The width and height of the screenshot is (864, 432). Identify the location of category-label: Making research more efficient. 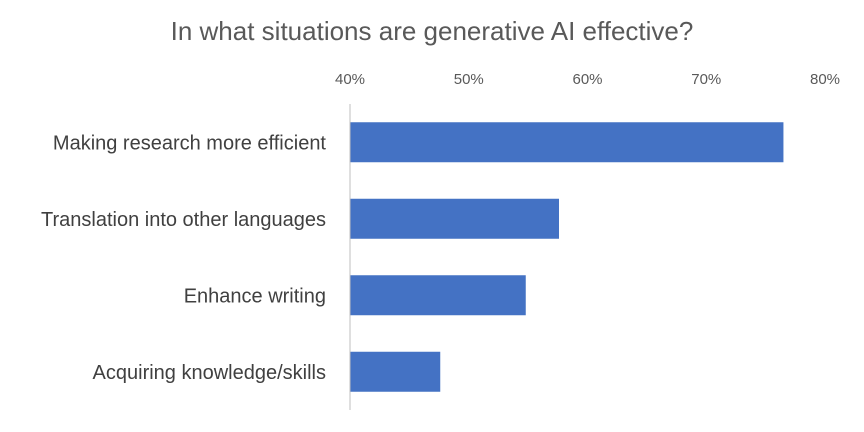
(190, 143).